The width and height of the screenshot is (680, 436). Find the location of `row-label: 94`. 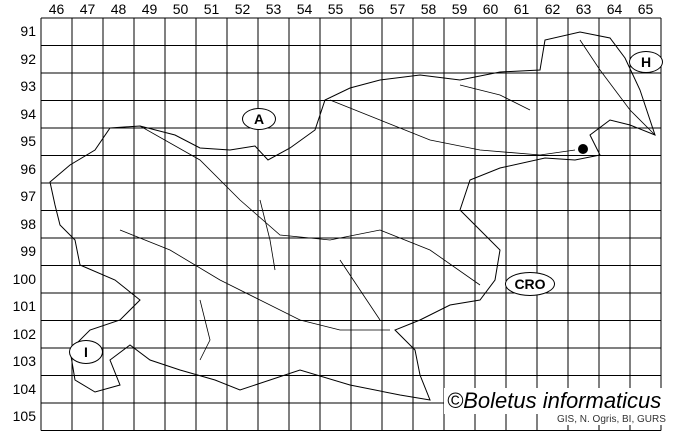

row-label: 94 is located at coordinates (28, 113).